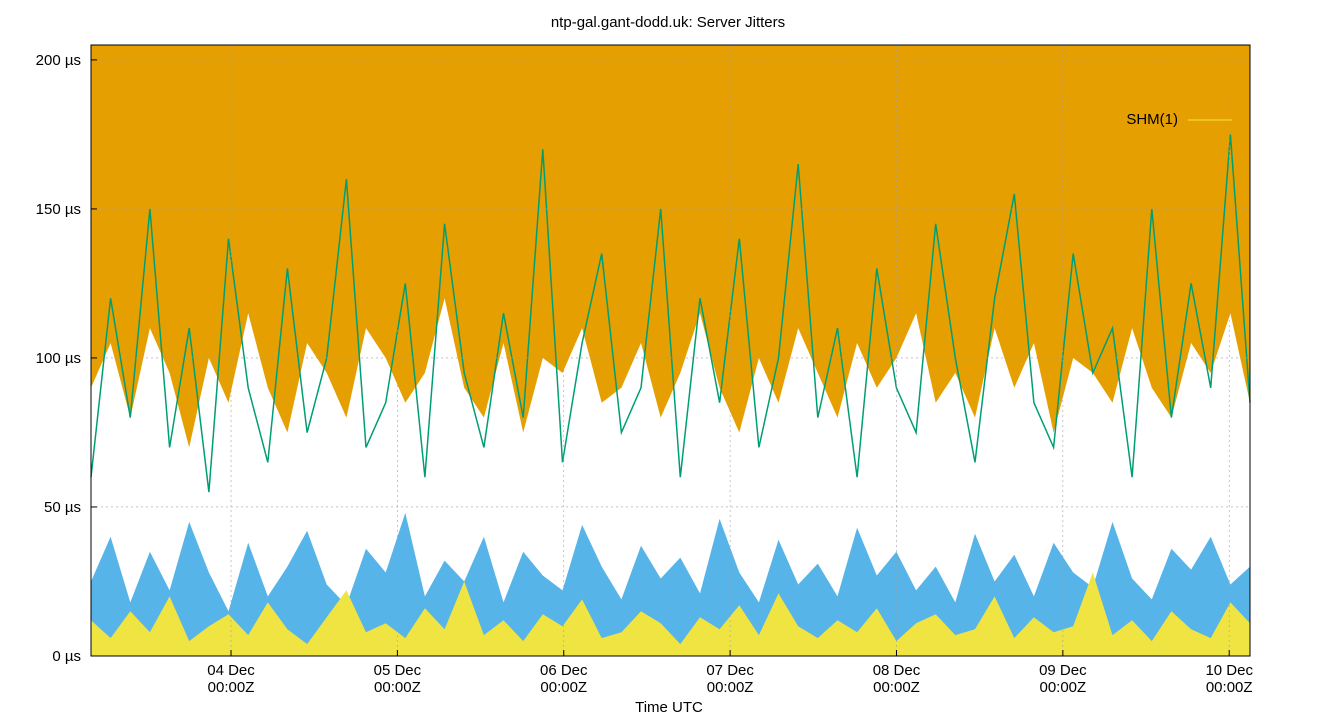  What do you see at coordinates (62, 507) in the screenshot?
I see `y-tick-label: 50 µs` at bounding box center [62, 507].